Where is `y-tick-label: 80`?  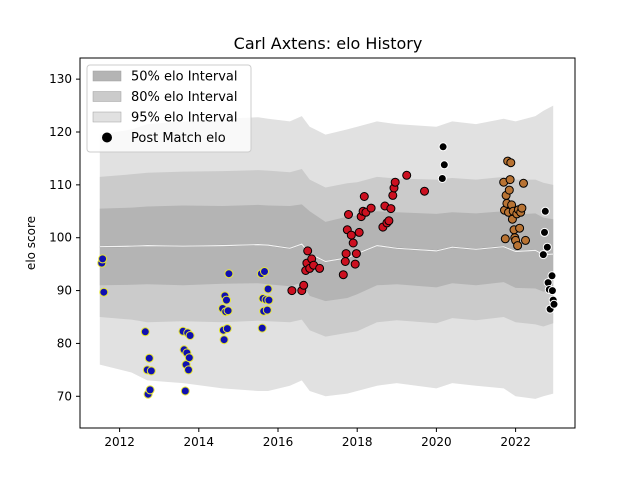
y-tick-label: 80 is located at coordinates (64, 343).